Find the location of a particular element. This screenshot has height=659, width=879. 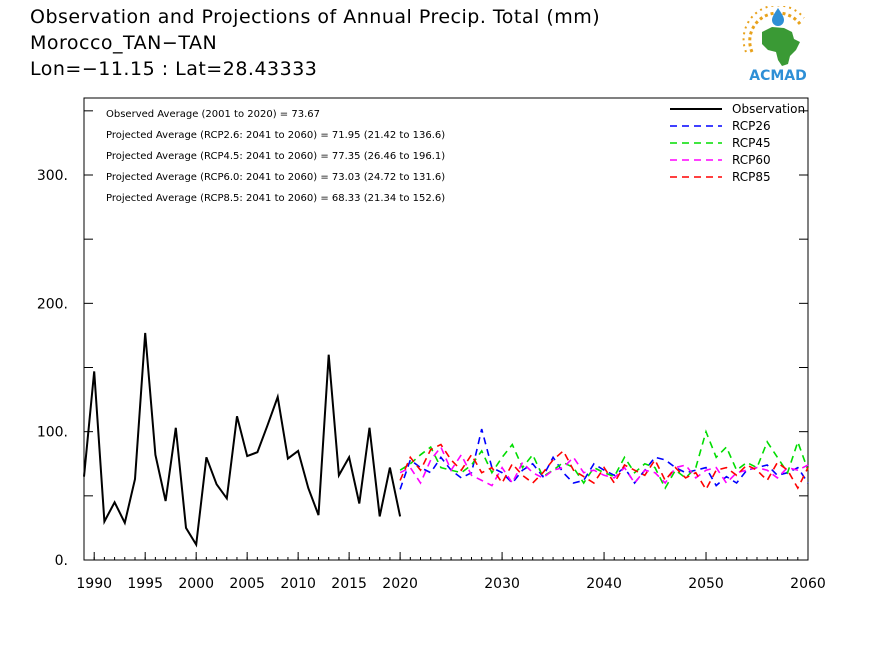

y-tick-label: 0. is located at coordinates (61, 561).